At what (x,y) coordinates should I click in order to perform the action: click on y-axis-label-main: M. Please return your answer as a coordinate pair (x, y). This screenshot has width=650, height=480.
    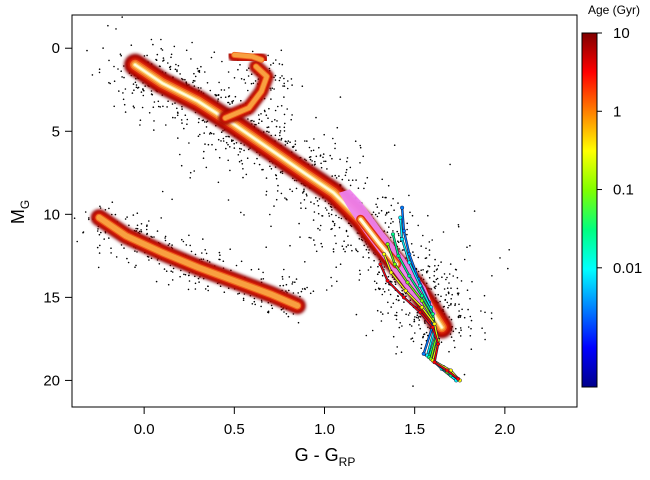
    Looking at the image, I should click on (18, 216).